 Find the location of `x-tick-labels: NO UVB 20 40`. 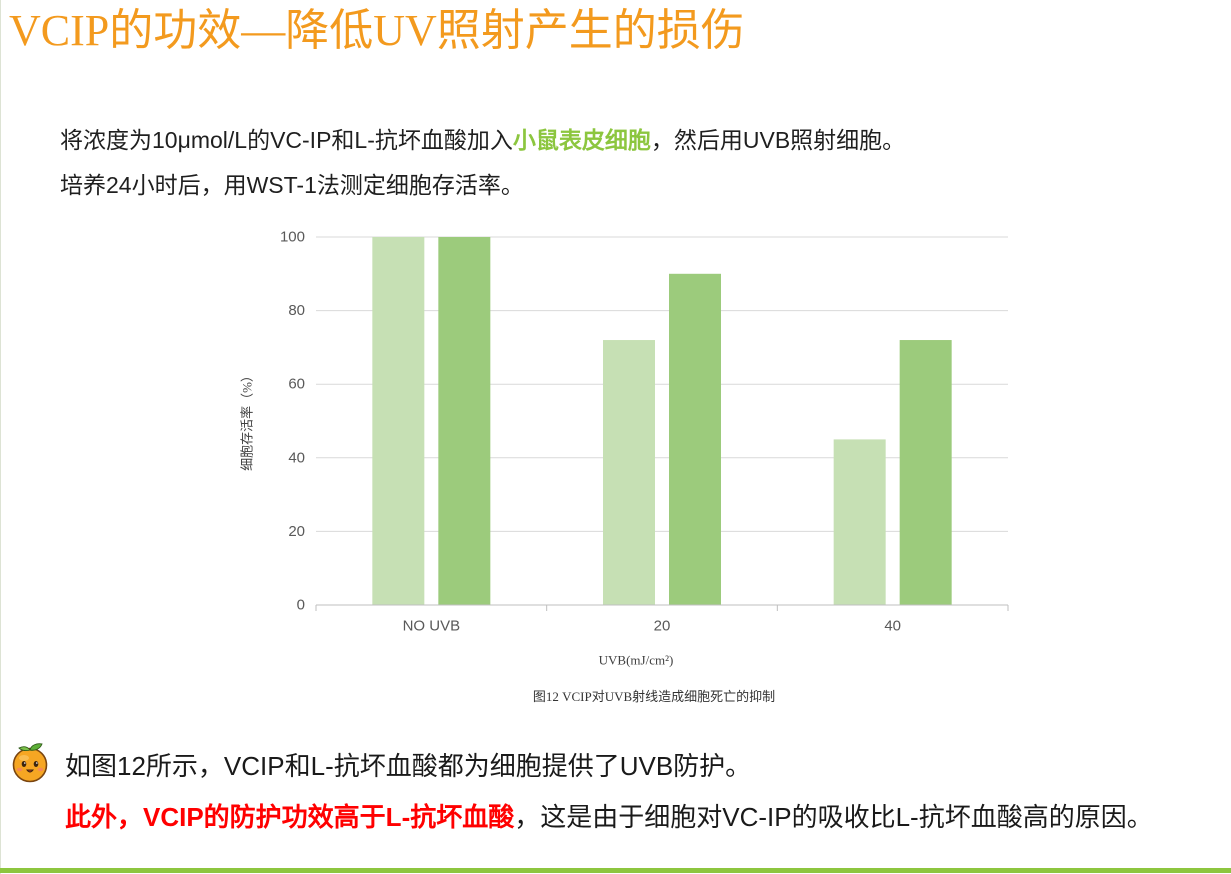

x-tick-labels: NO UVB 20 40 is located at coordinates (652, 626).